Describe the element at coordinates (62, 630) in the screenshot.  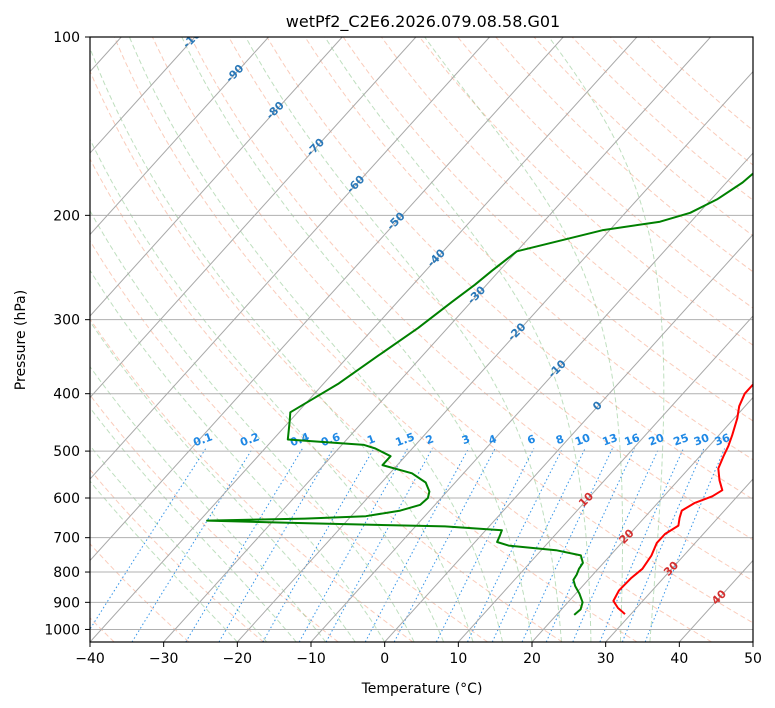
I see `y-tick-label: 1000` at that location.